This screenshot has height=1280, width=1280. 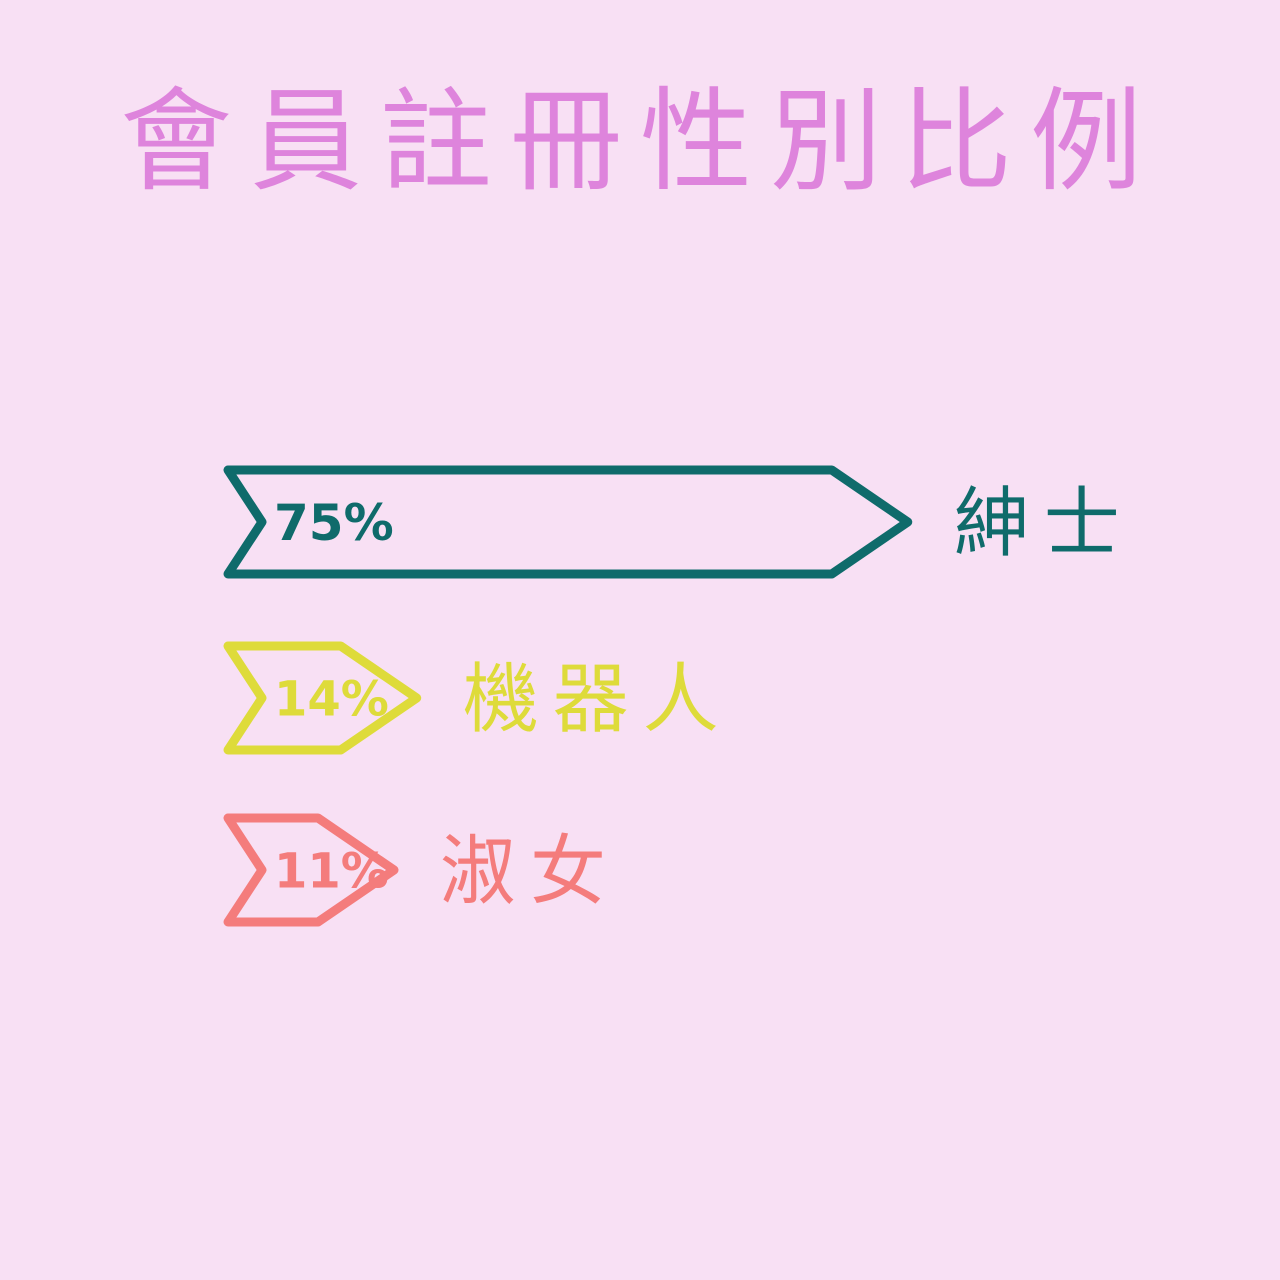 What do you see at coordinates (1044, 522) in the screenshot?
I see `category-label-1: 紳士` at bounding box center [1044, 522].